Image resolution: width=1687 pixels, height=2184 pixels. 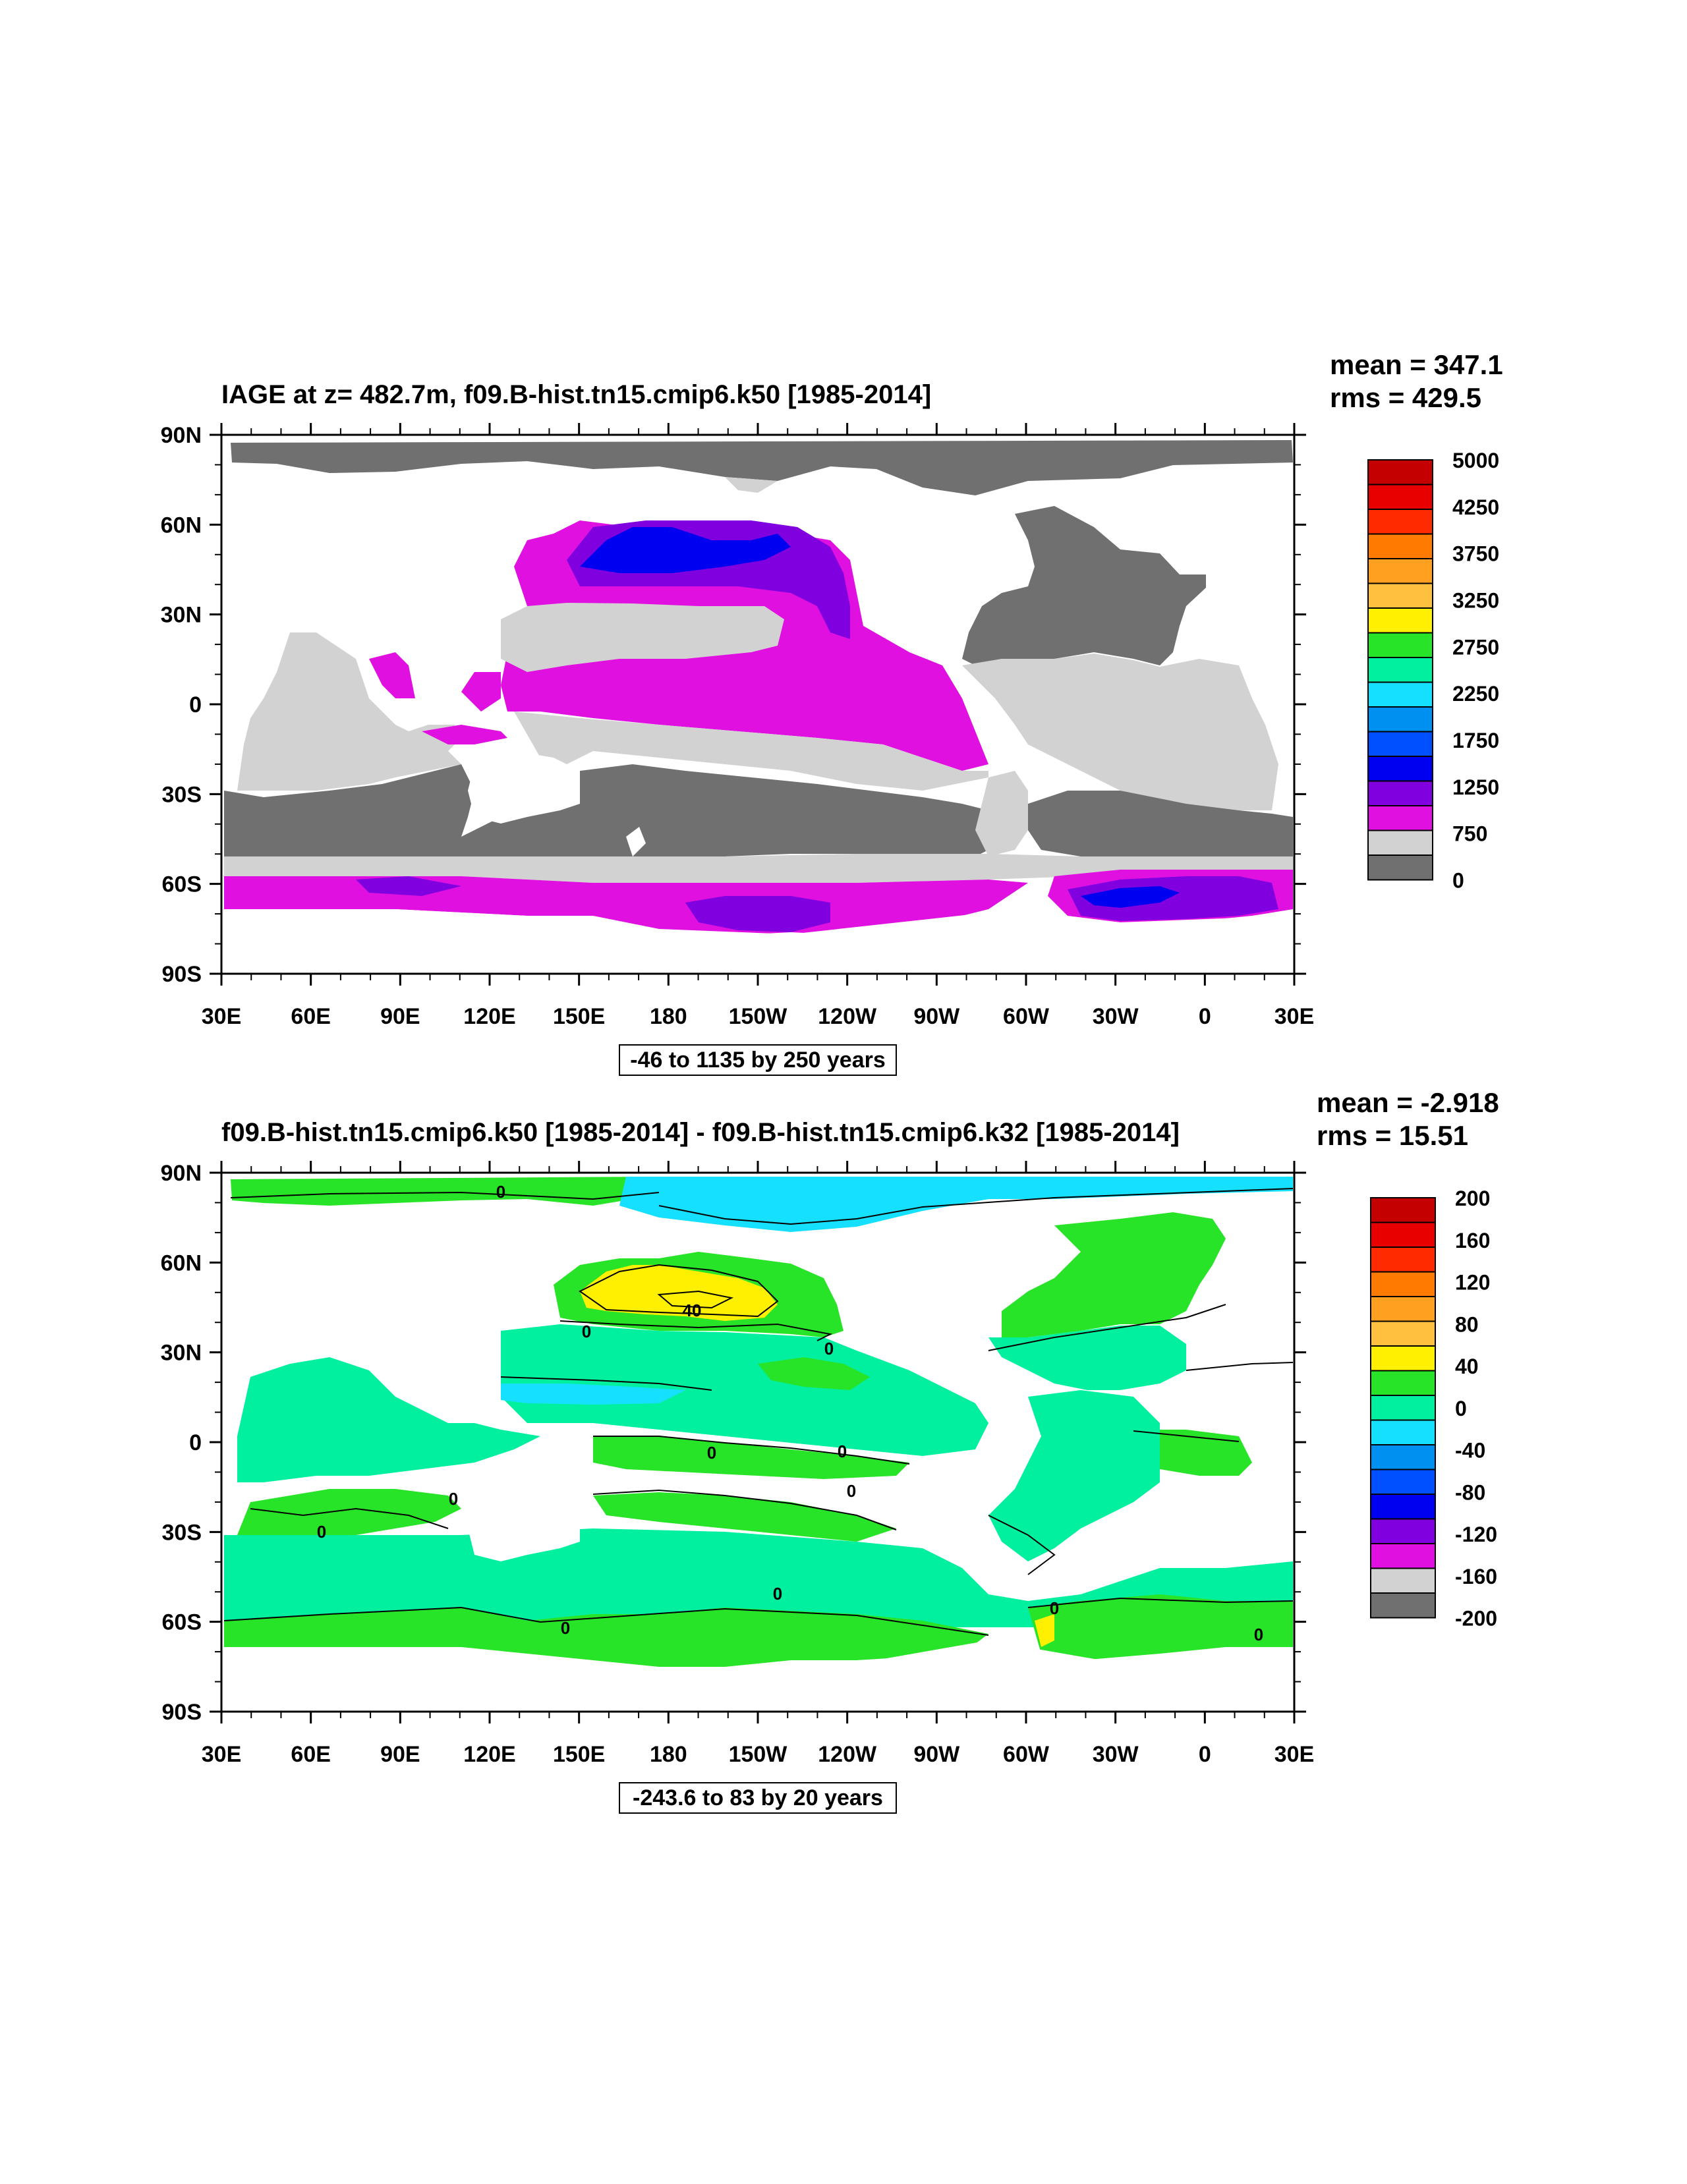 What do you see at coordinates (1476, 1534) in the screenshot?
I see `colorbar-label: -120` at bounding box center [1476, 1534].